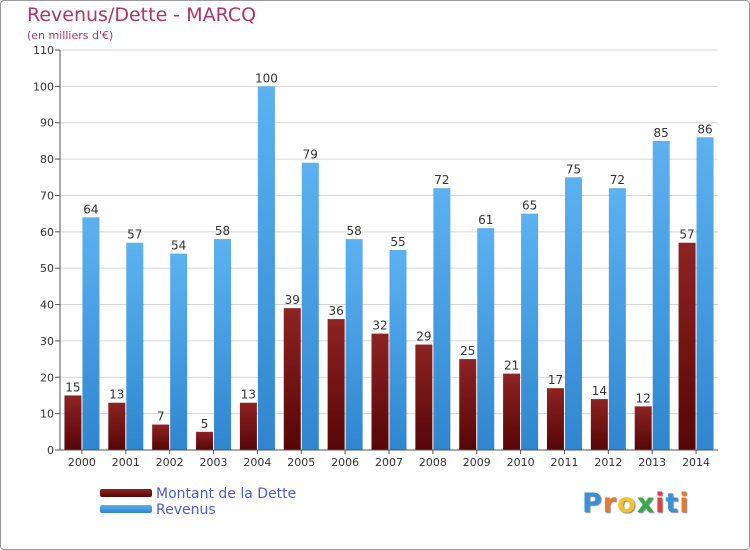 This screenshot has height=550, width=750. I want to click on x-tick-label: 2007, so click(389, 462).